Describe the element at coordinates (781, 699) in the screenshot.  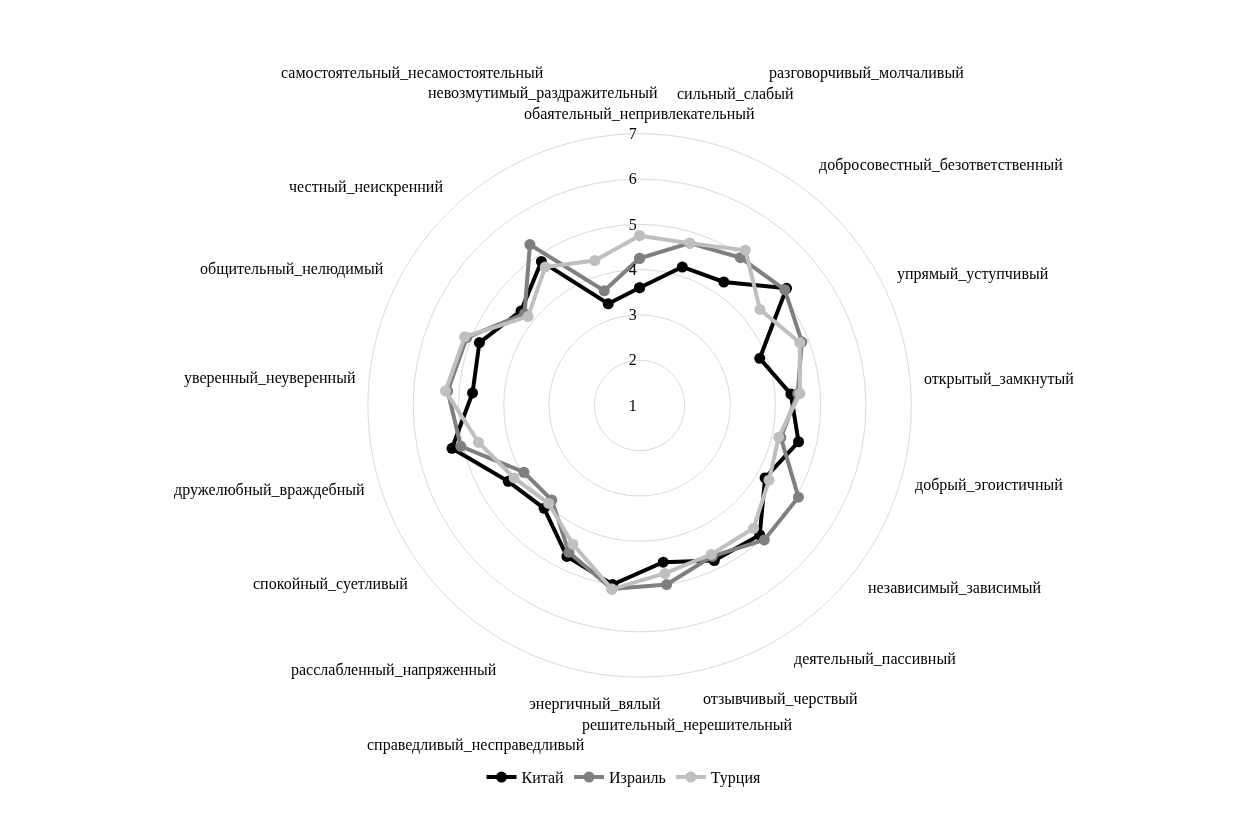
I see `spoke-label: отзывчивый_черствый` at that location.